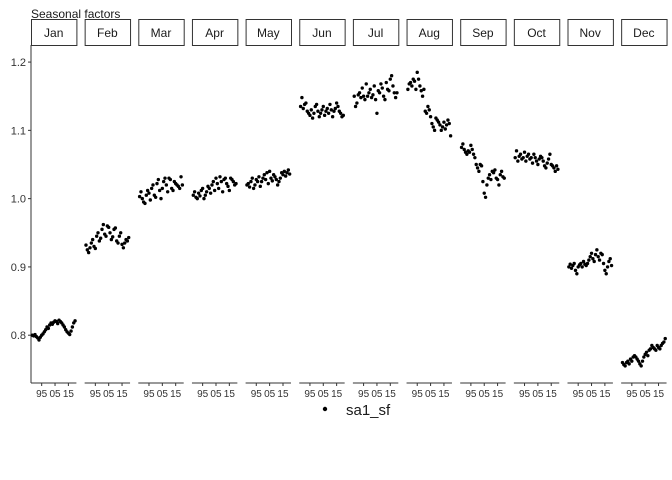 The height and width of the screenshot is (480, 672). What do you see at coordinates (21, 214) in the screenshot?
I see `y-axis: 0.8 0.9 1.0 1.1 1.2` at bounding box center [21, 214].